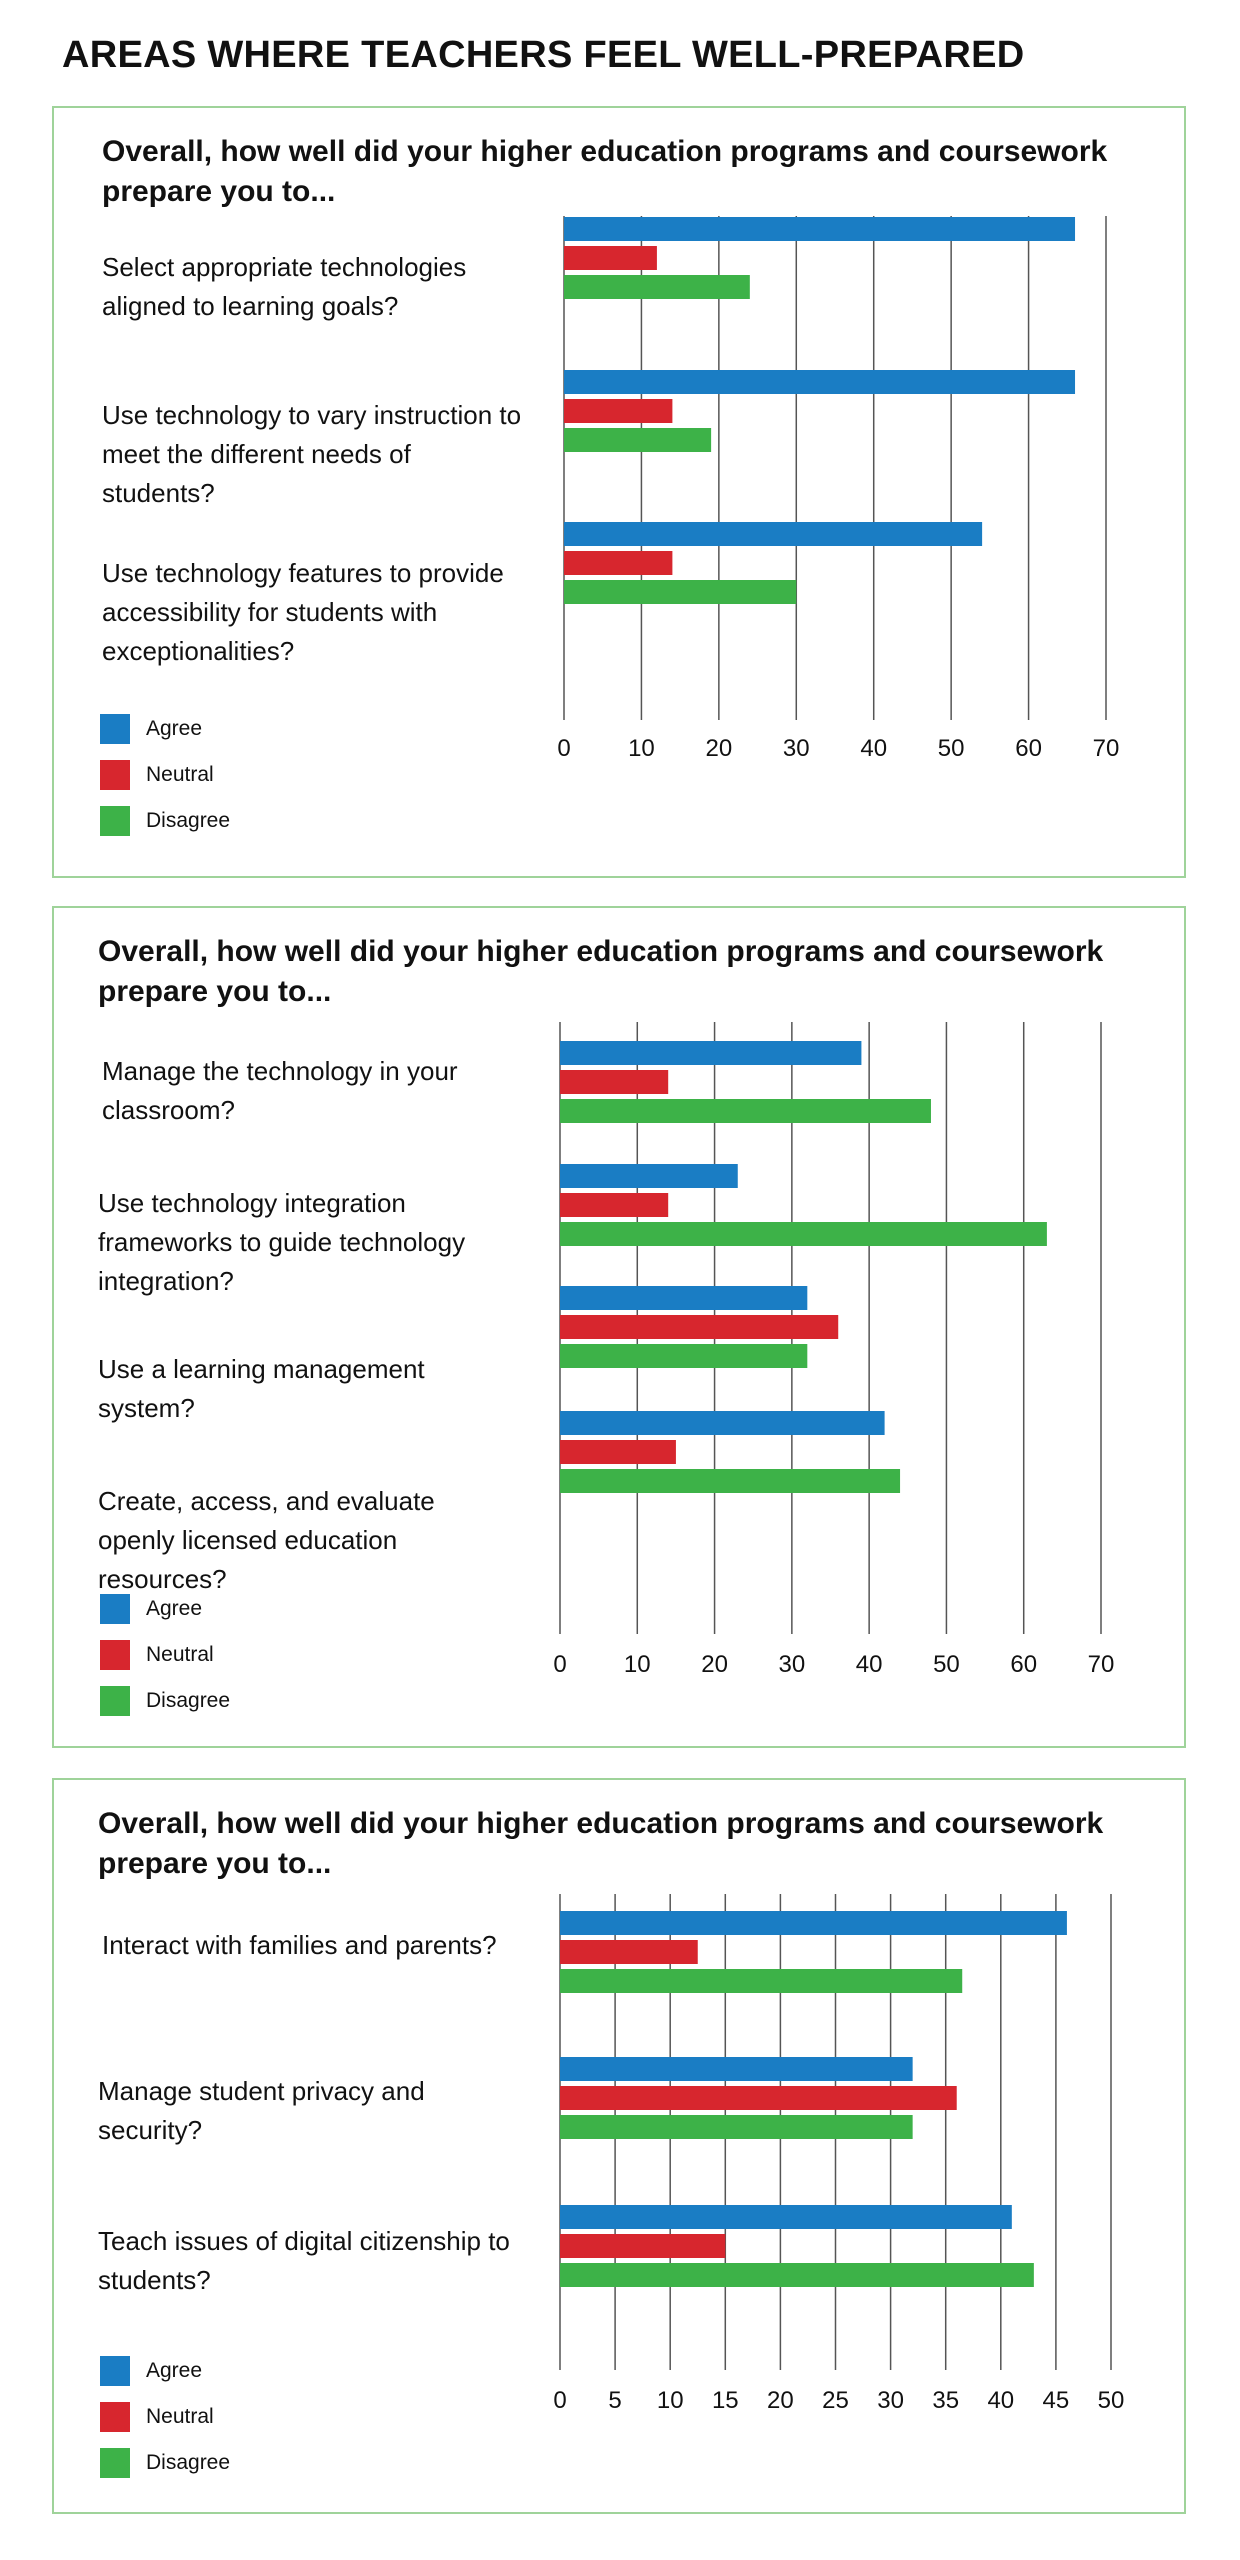 The width and height of the screenshot is (1240, 2560). What do you see at coordinates (261, 2110) in the screenshot?
I see `category-label: Manage student privacy and security?` at bounding box center [261, 2110].